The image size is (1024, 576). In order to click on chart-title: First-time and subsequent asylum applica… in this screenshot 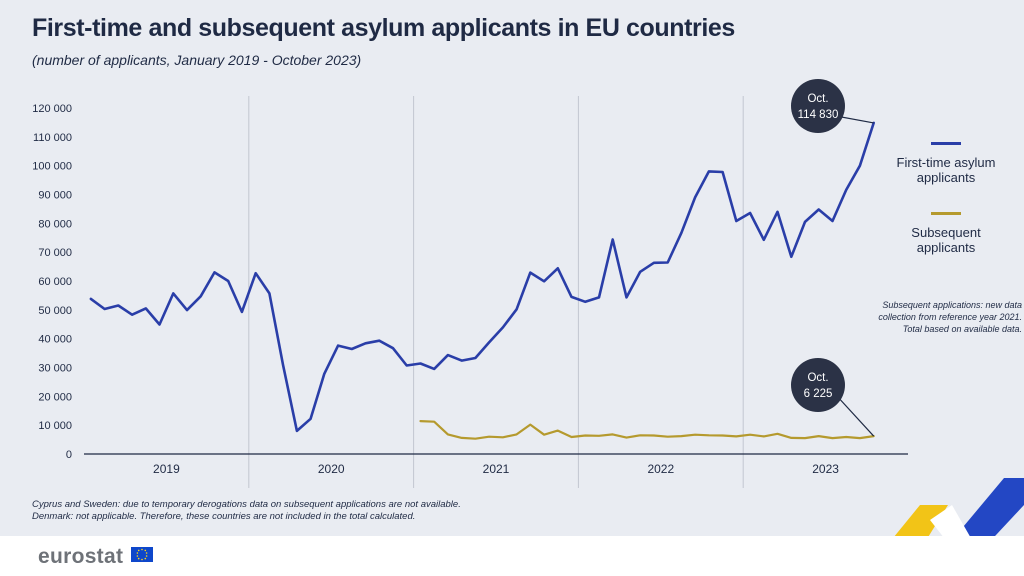, I will do `click(383, 28)`.